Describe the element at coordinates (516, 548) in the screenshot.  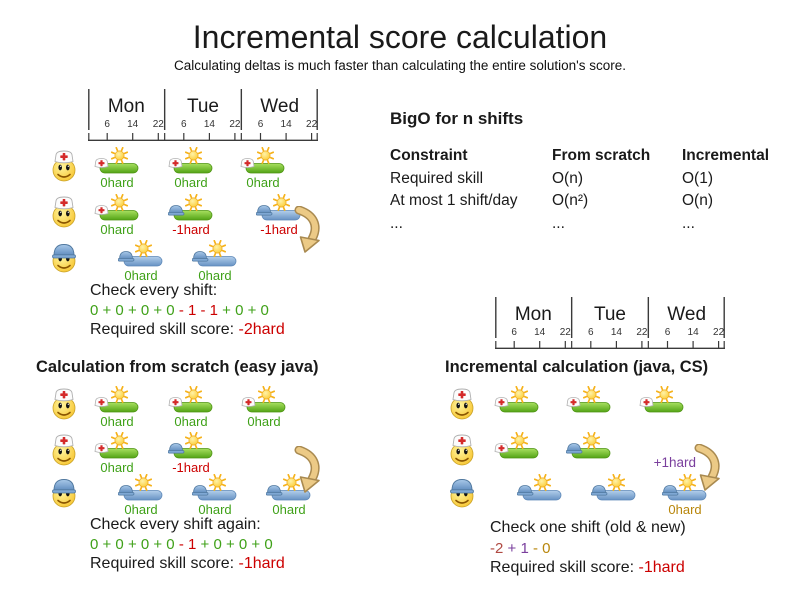
I see `score-sum-part: + 1` at that location.